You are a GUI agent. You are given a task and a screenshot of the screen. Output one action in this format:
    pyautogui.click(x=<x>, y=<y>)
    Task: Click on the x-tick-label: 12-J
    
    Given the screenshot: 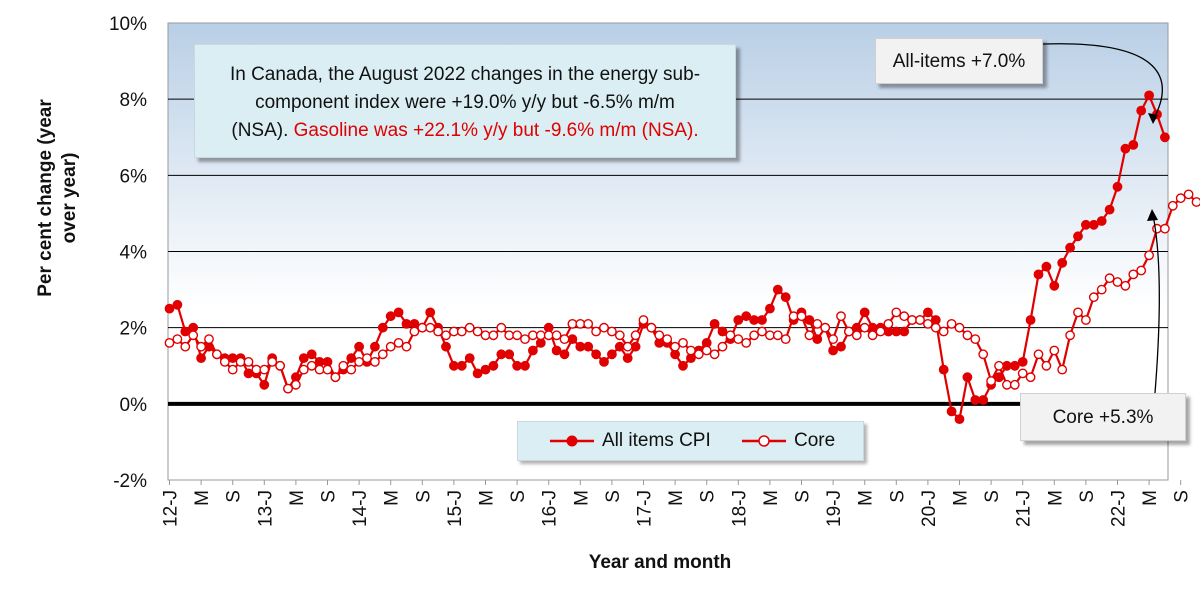 What is the action you would take?
    pyautogui.click(x=171, y=508)
    